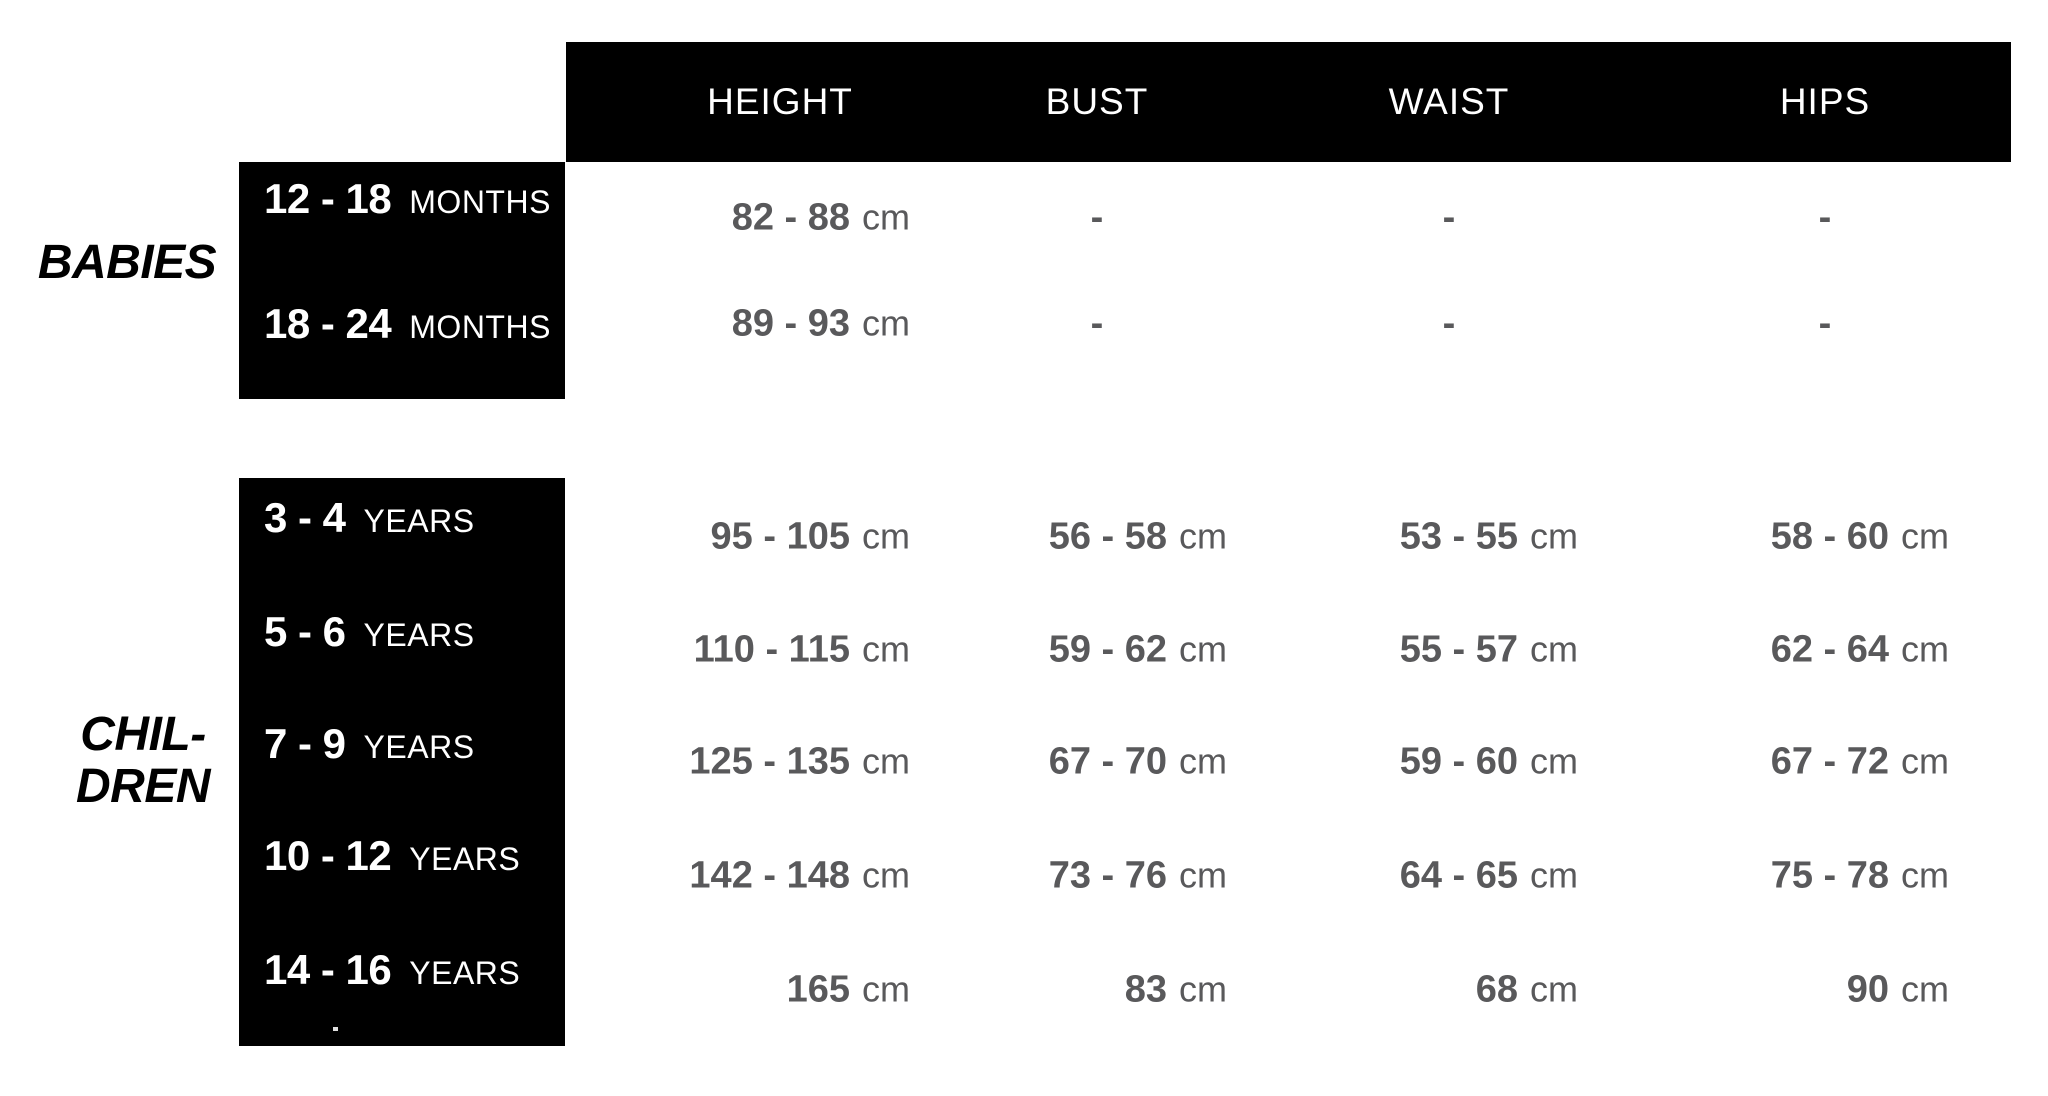 The height and width of the screenshot is (1096, 2048). I want to click on measurement-value: 89 - 93, so click(790, 323).